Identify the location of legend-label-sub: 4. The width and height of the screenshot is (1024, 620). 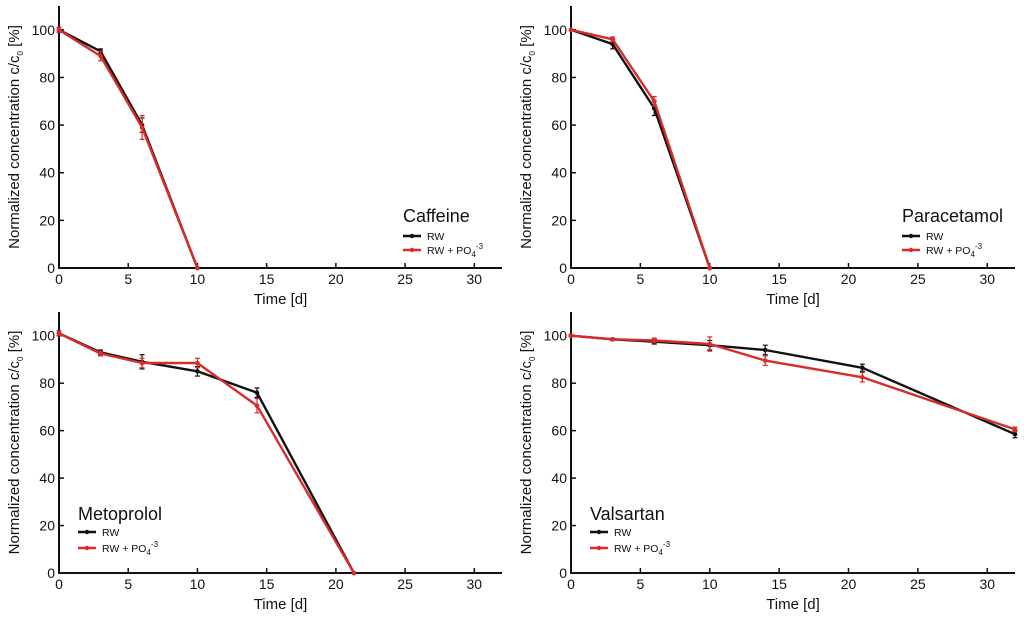
(148, 552).